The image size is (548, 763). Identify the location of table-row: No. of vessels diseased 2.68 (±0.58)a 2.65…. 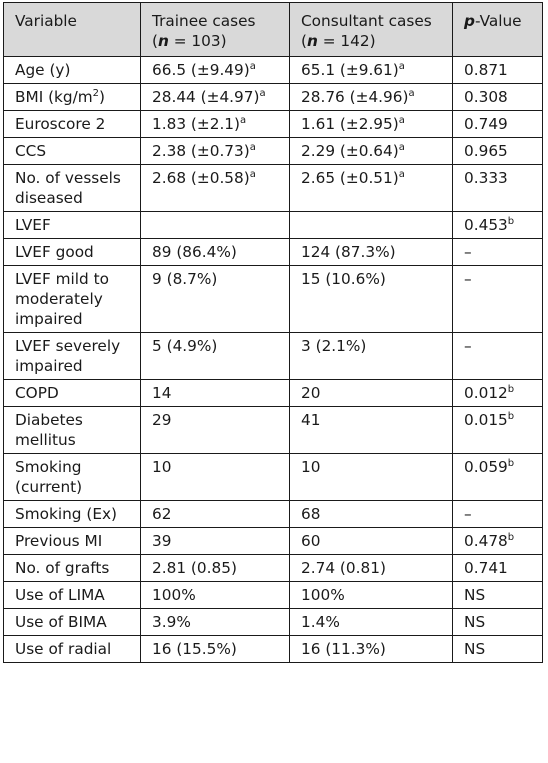
(273, 188).